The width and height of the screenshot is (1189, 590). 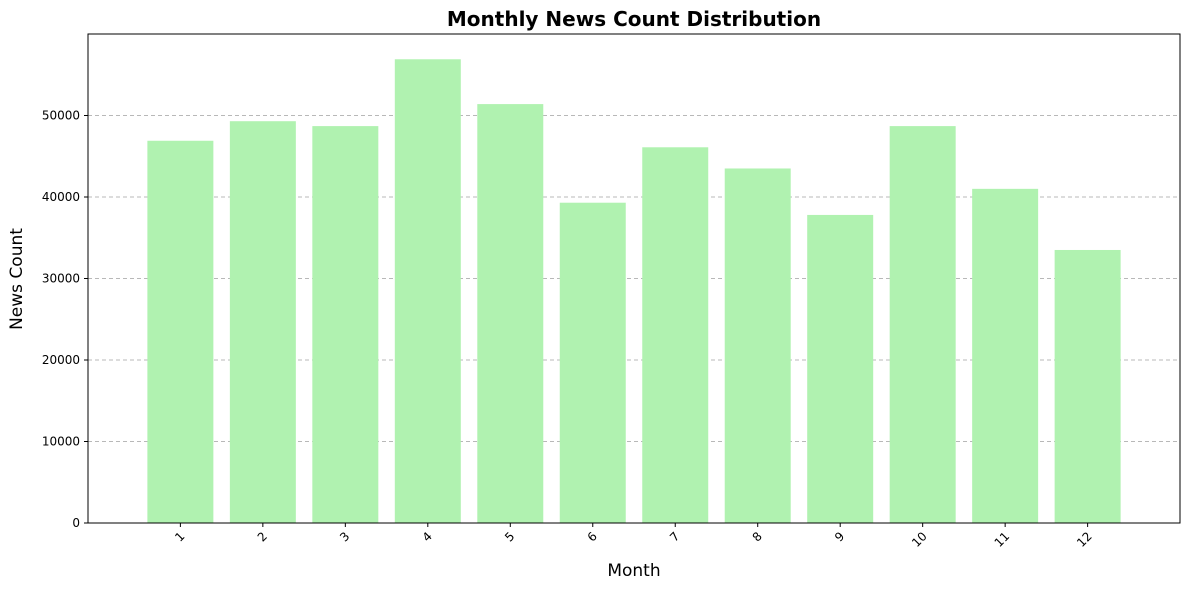 What do you see at coordinates (65, 319) in the screenshot?
I see `y-axis-ticks: 0 10000 20000 30000 40000 50000` at bounding box center [65, 319].